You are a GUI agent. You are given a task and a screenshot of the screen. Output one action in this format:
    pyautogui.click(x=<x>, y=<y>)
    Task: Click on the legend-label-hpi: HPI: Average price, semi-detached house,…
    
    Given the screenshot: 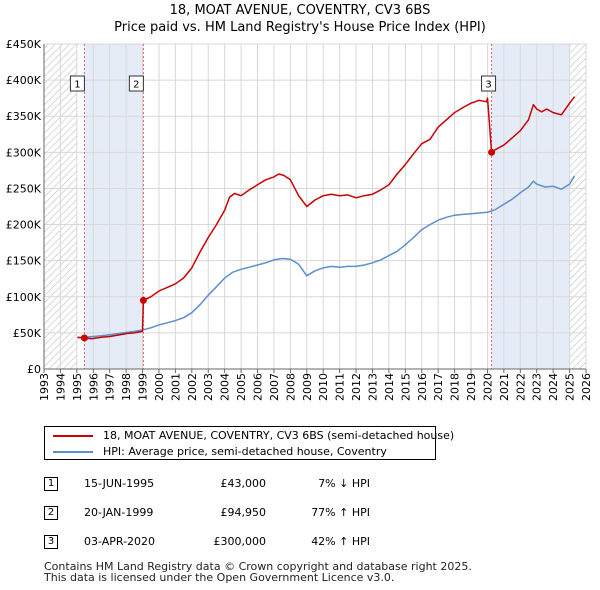 What is the action you would take?
    pyautogui.click(x=245, y=451)
    